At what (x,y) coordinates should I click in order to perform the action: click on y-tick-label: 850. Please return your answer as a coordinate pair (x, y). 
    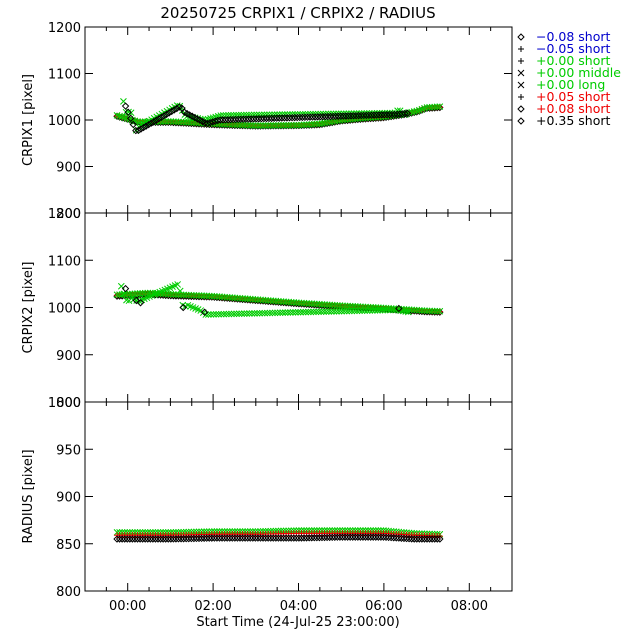
    Looking at the image, I should click on (68, 545).